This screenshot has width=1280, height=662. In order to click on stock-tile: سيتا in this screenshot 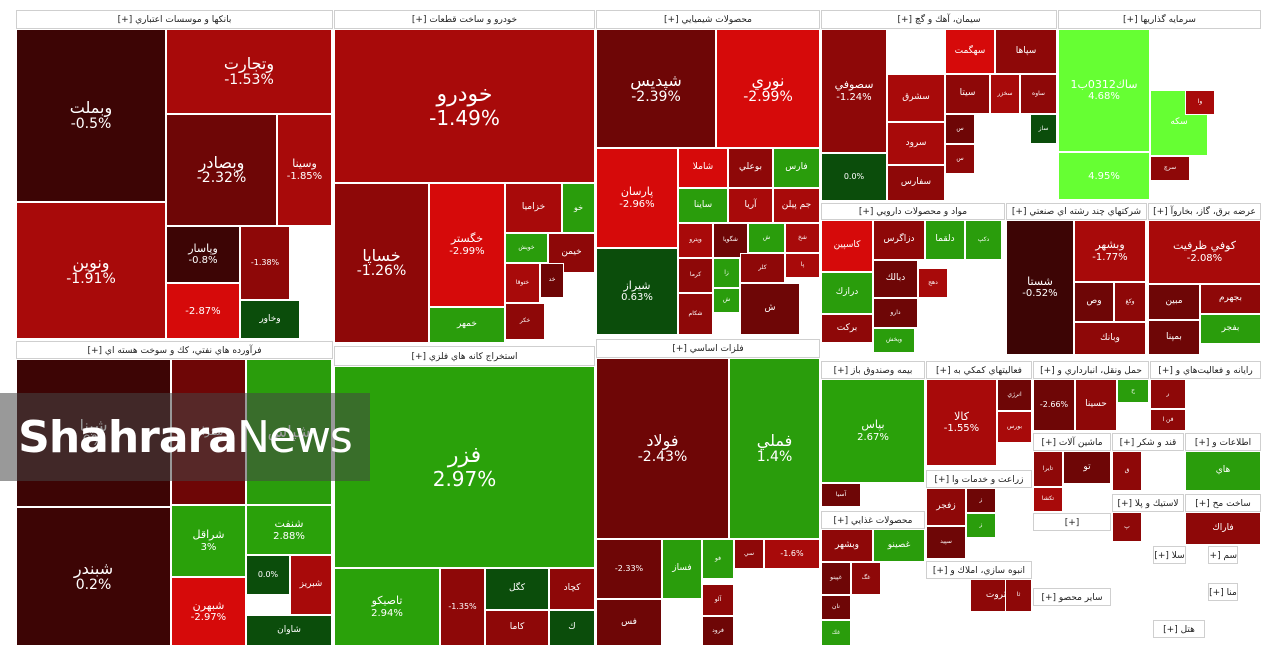, I will do `click(967, 94)`.